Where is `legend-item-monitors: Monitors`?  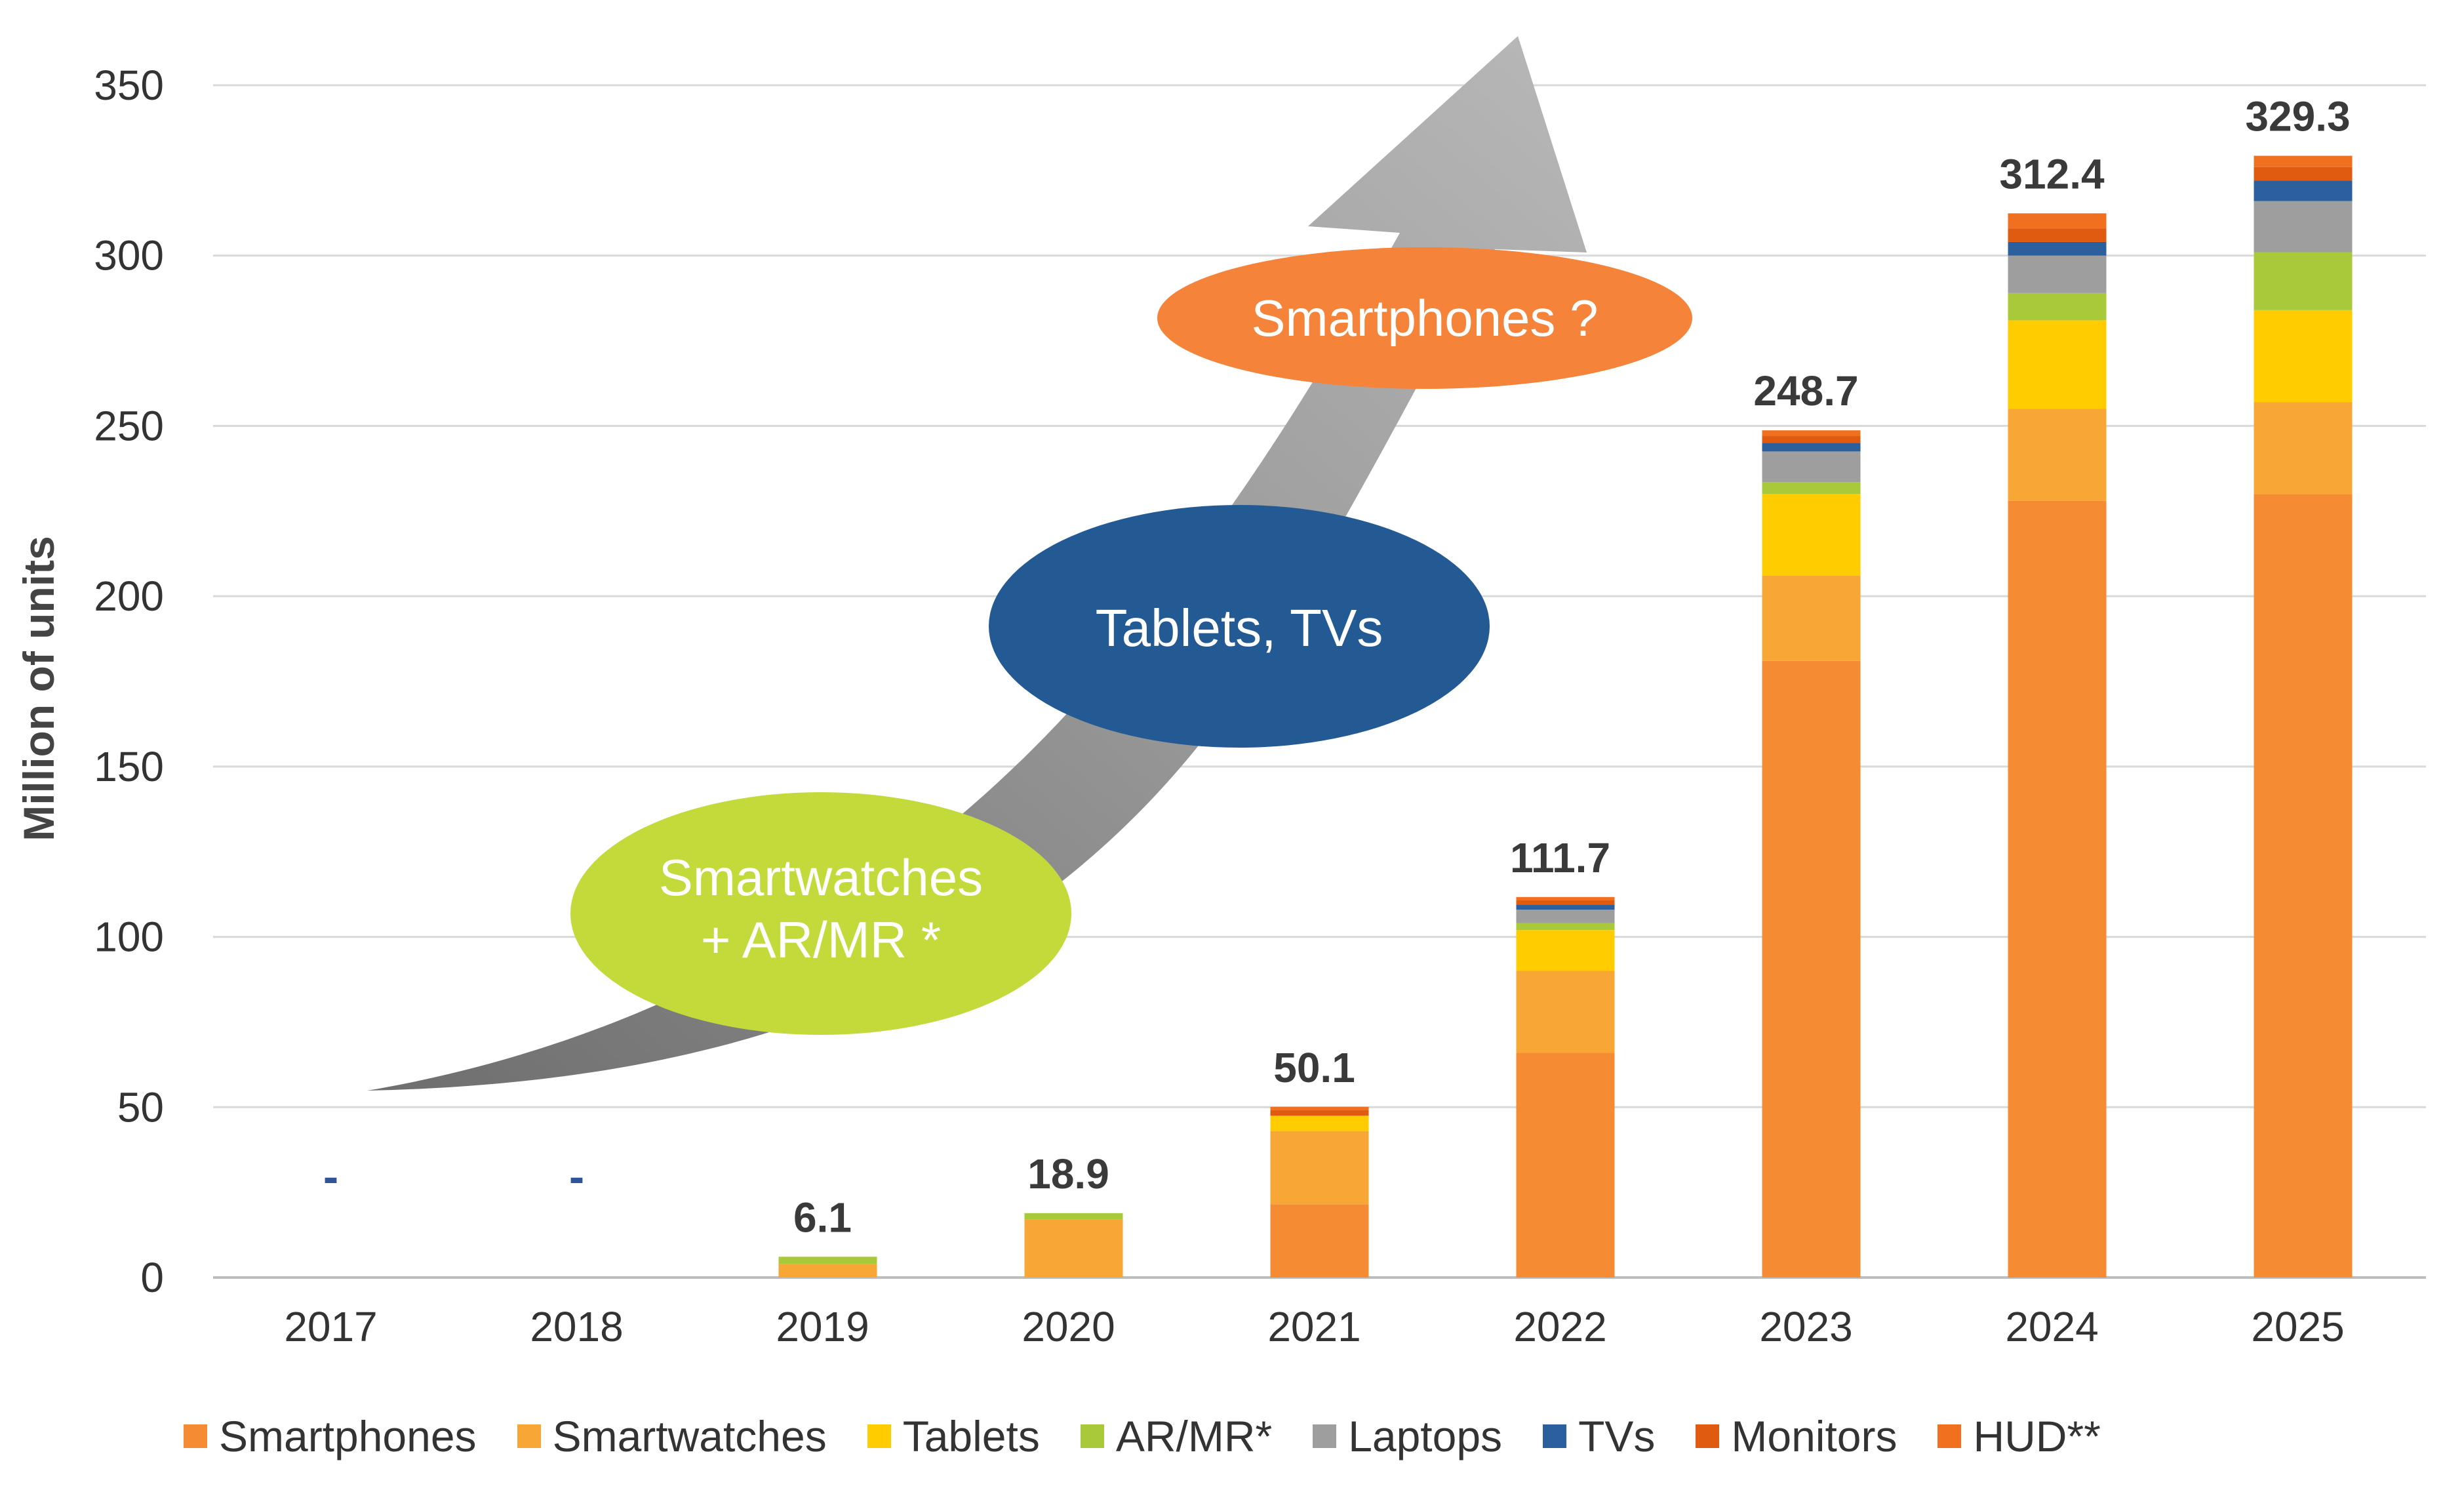
legend-item-monitors: Monitors is located at coordinates (1796, 1436).